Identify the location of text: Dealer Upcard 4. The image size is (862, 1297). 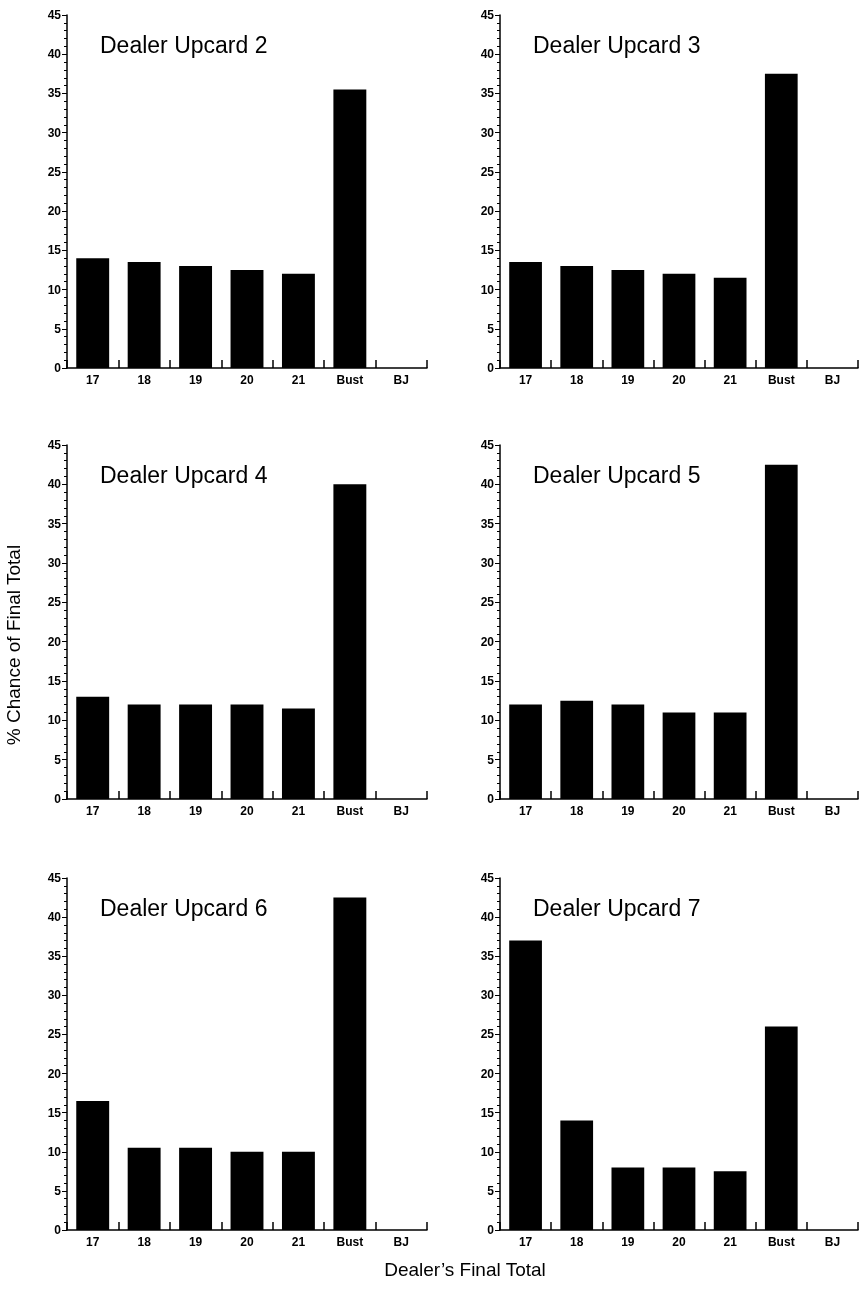
(184, 474).